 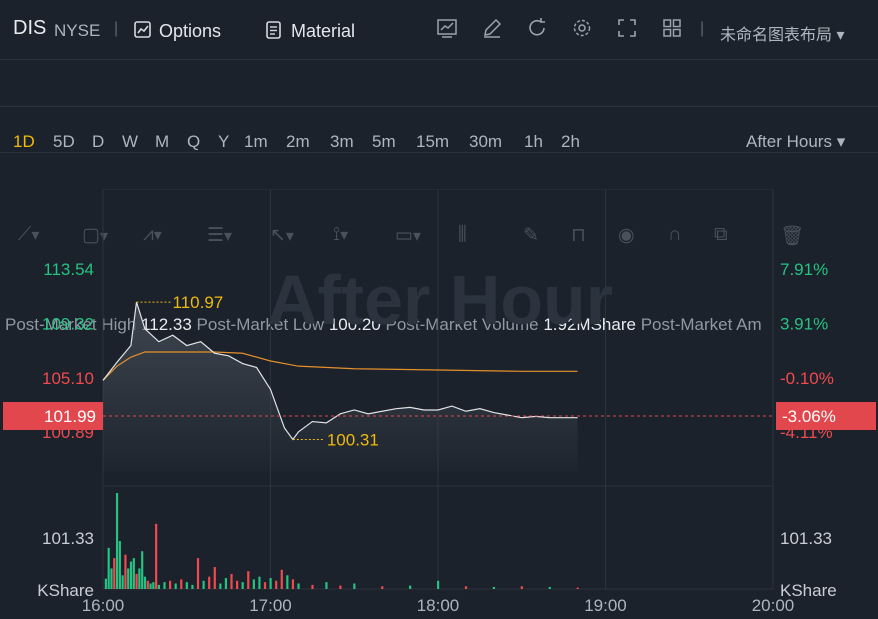 What do you see at coordinates (219, 235) in the screenshot?
I see `fib-icon: ☰▾` at bounding box center [219, 235].